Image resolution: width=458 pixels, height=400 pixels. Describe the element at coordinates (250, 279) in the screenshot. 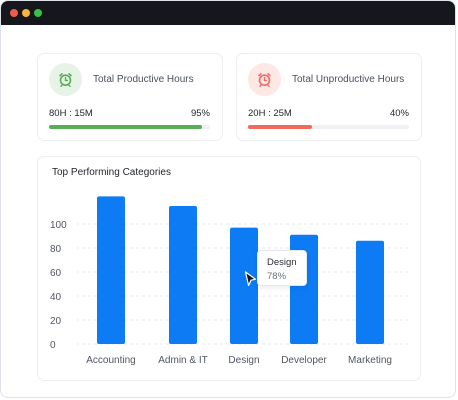

I see `pointer-cursor-icon` at that location.